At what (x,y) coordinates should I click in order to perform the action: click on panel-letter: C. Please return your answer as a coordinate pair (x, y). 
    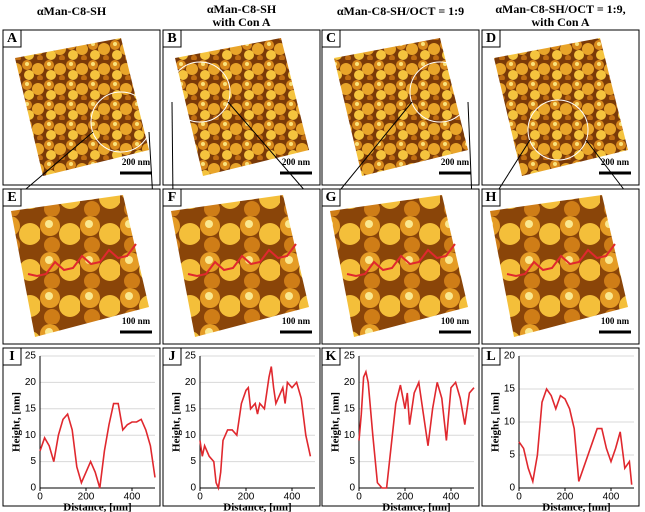
    Looking at the image, I should click on (331, 38).